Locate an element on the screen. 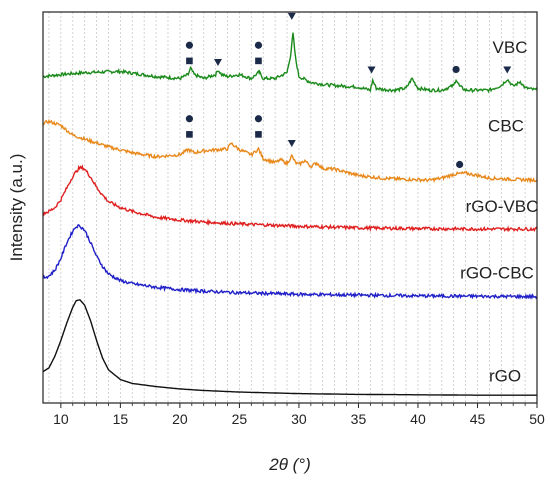 The image size is (550, 483). x-tick-label: 10 is located at coordinates (61, 419).